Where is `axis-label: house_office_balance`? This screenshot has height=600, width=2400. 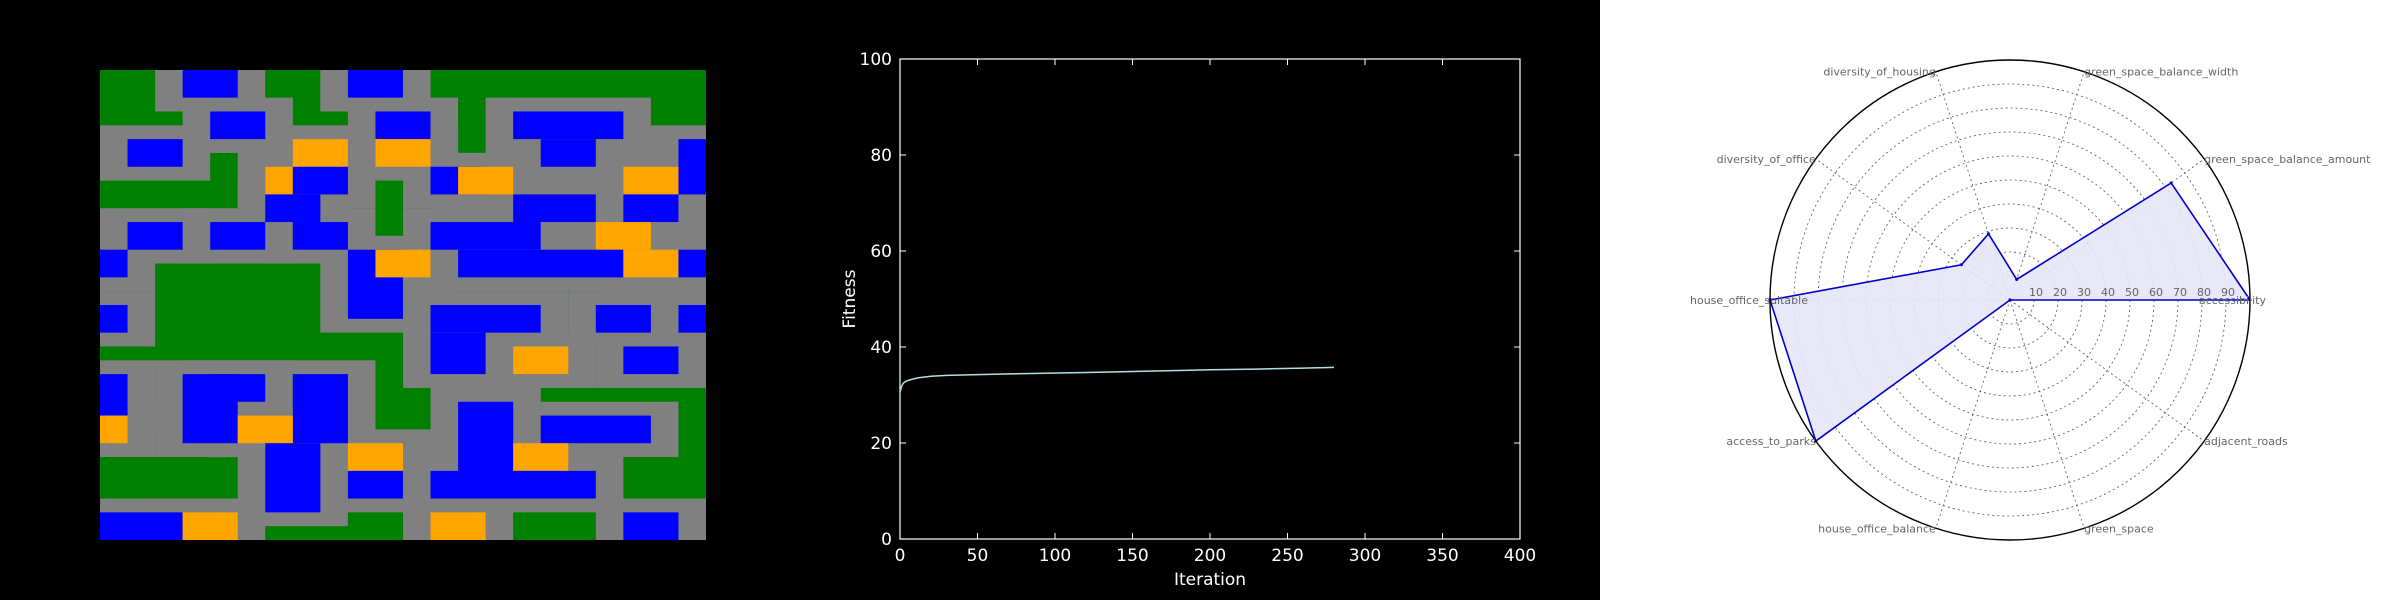
axis-label: house_office_balance is located at coordinates (1877, 528).